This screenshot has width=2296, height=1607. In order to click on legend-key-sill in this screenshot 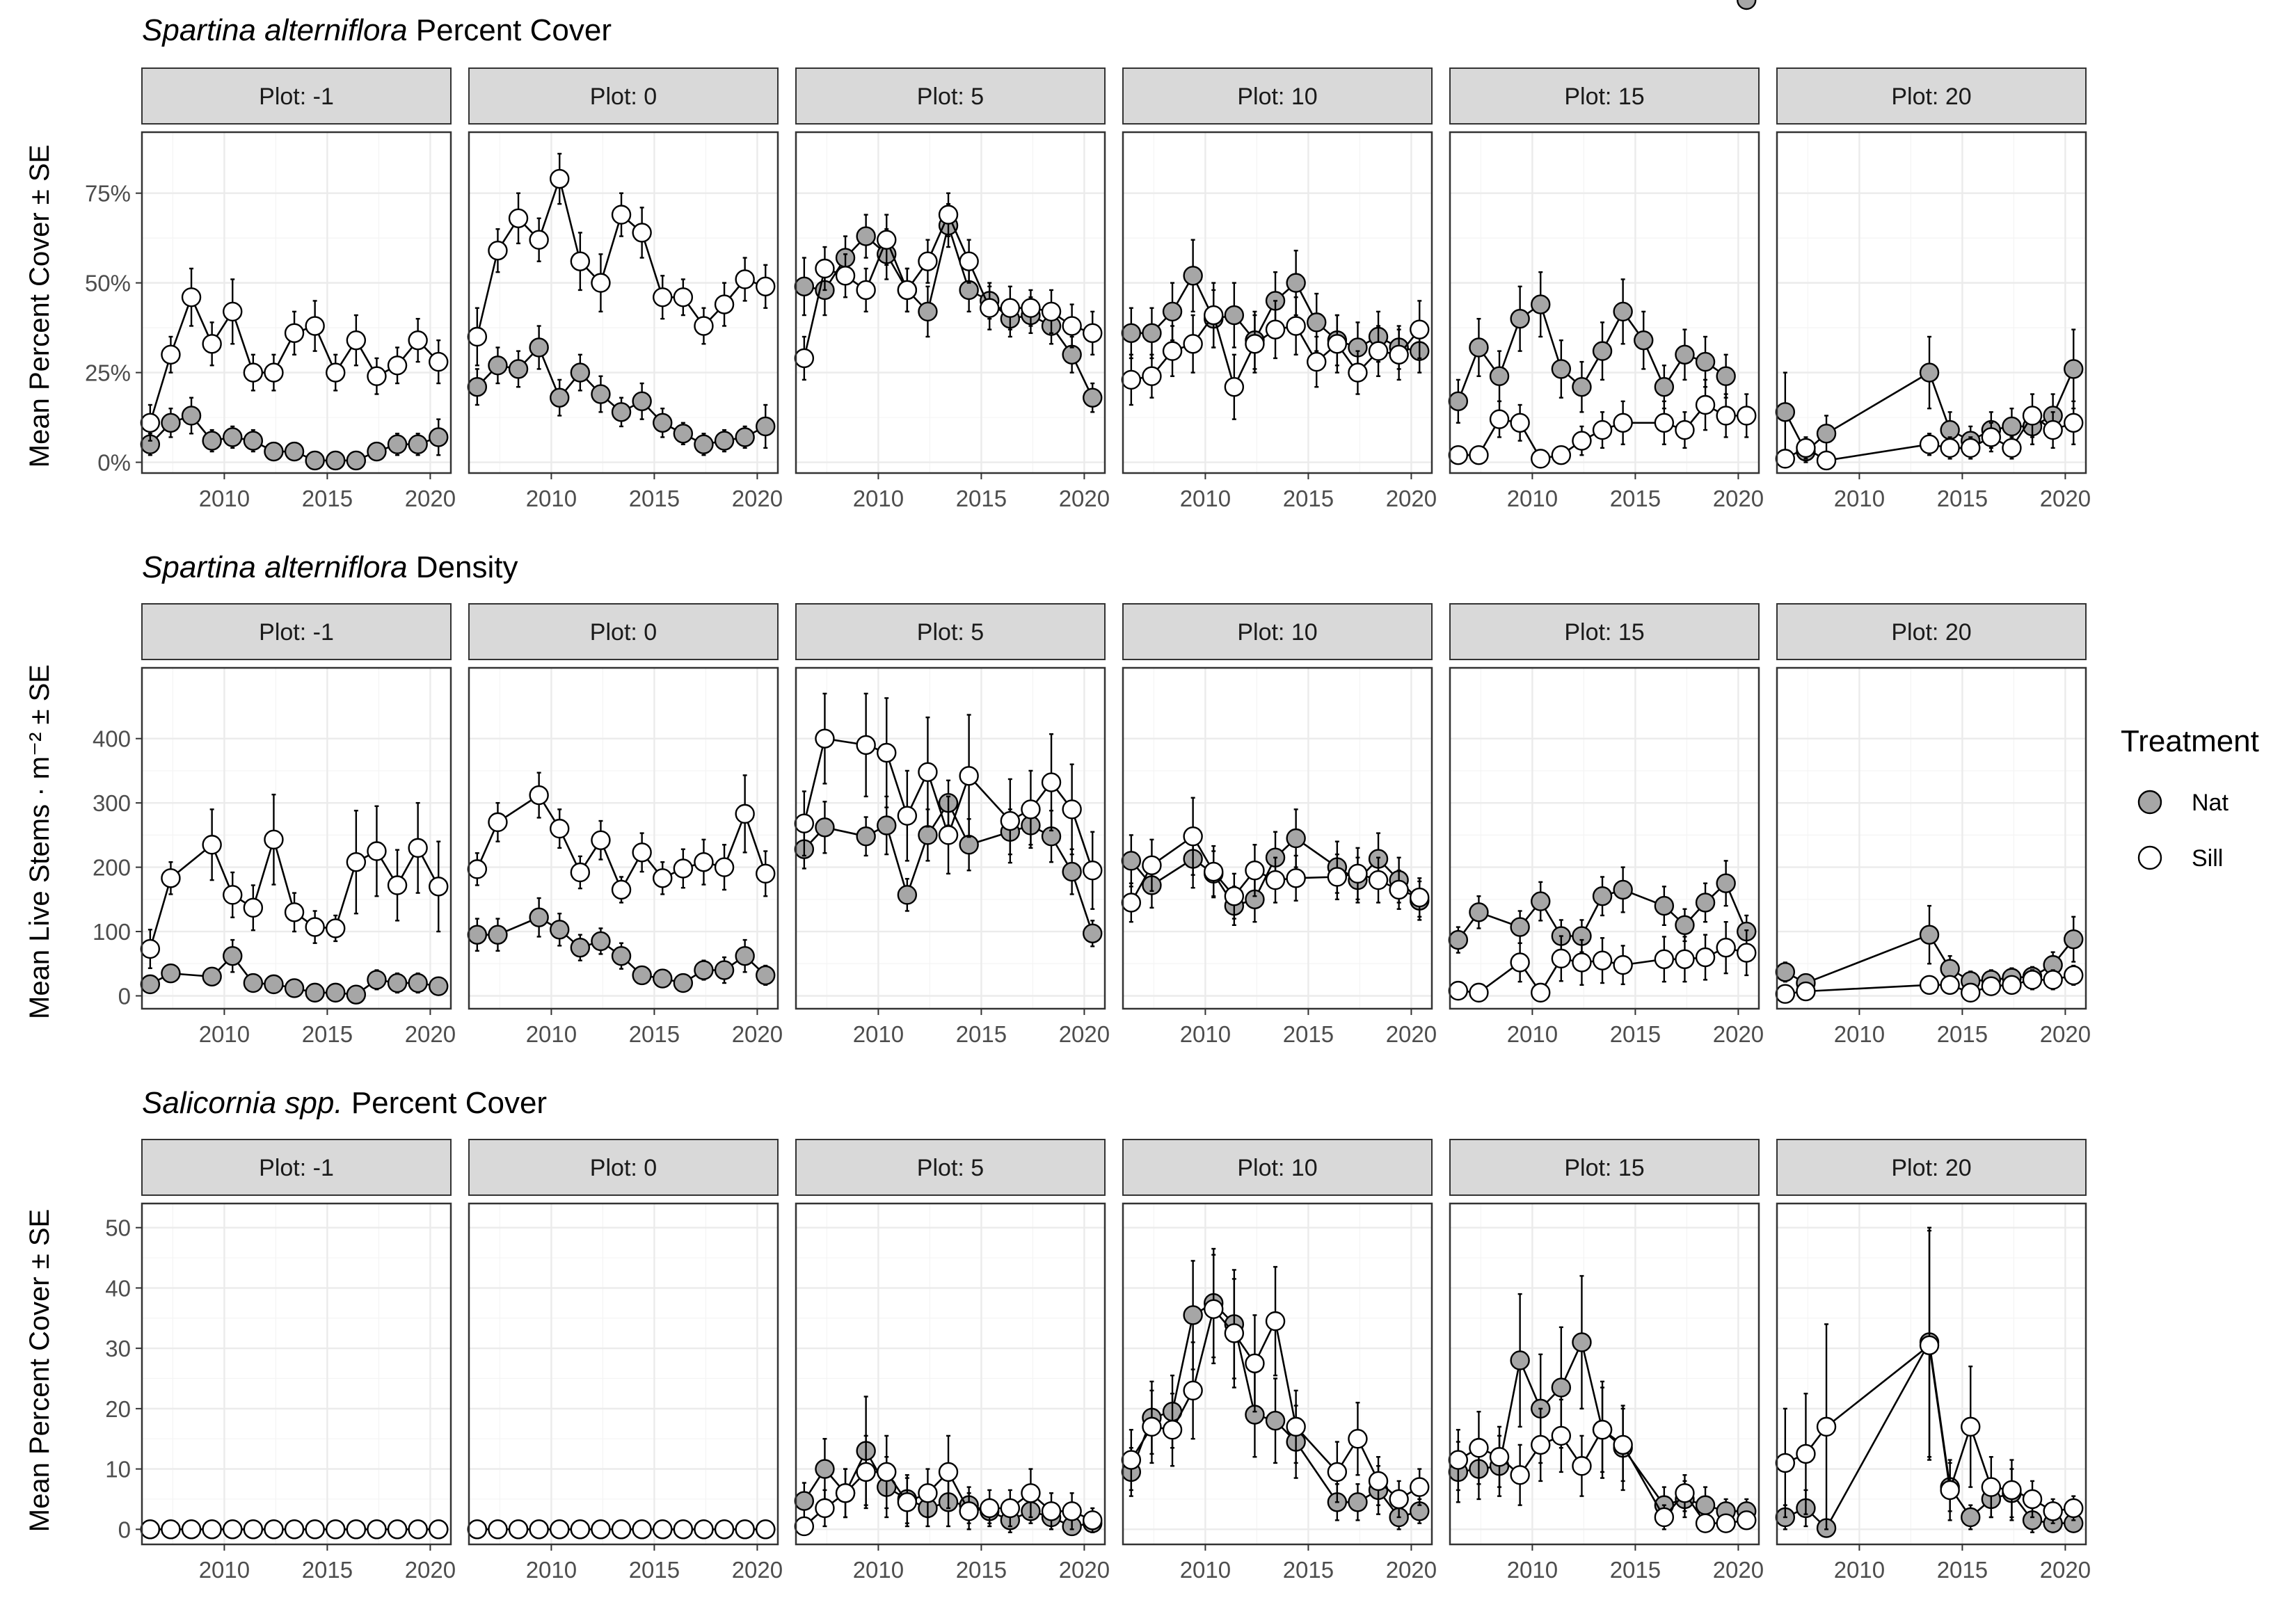, I will do `click(2149, 857)`.